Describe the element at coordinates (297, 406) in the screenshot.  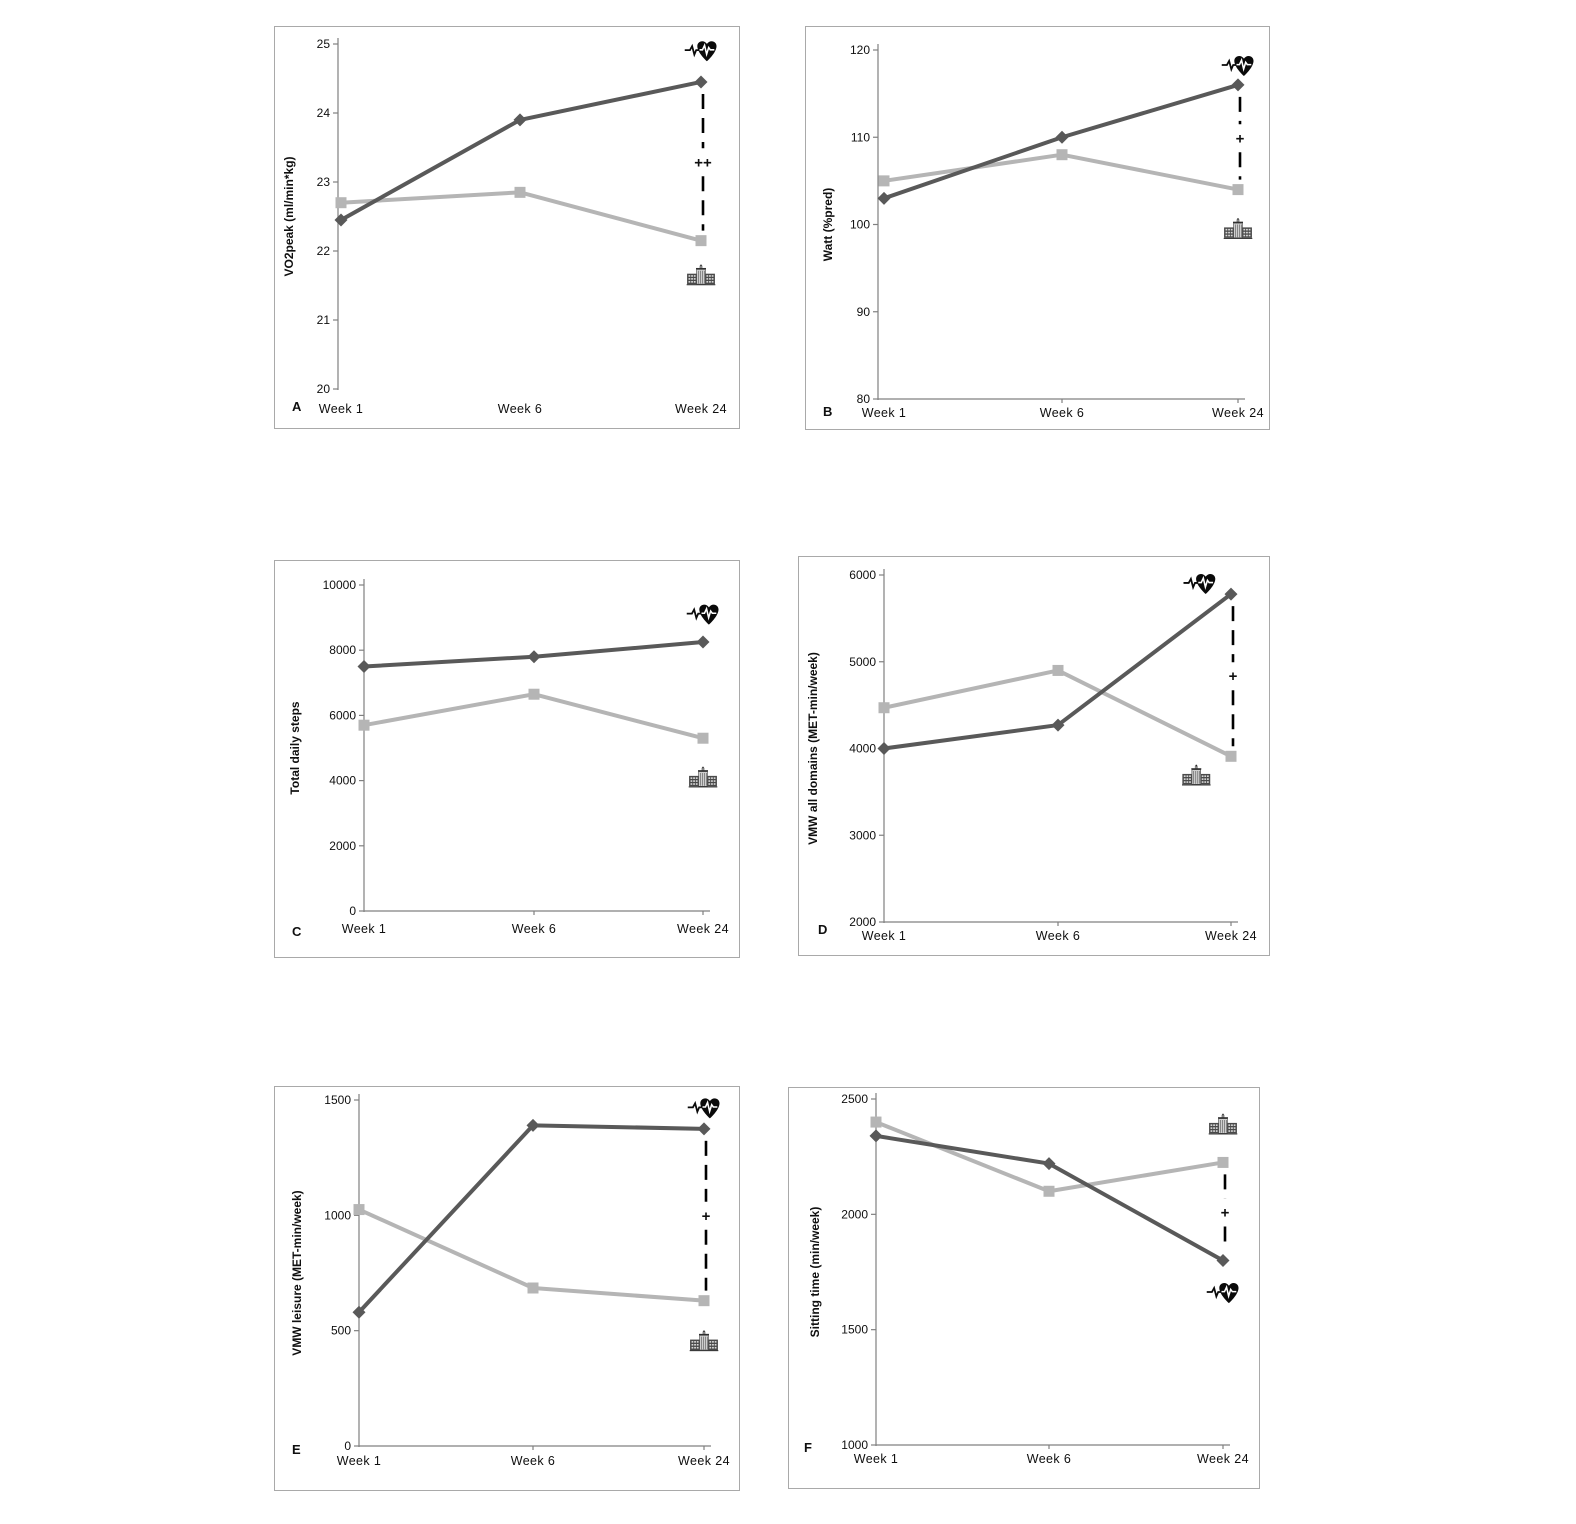
I see `panel-letter: A` at that location.